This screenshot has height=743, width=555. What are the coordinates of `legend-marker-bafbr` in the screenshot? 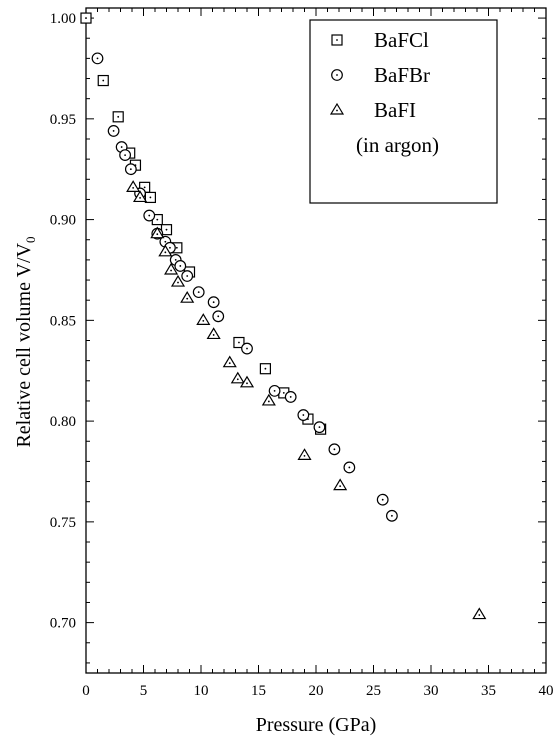 It's located at (337, 75).